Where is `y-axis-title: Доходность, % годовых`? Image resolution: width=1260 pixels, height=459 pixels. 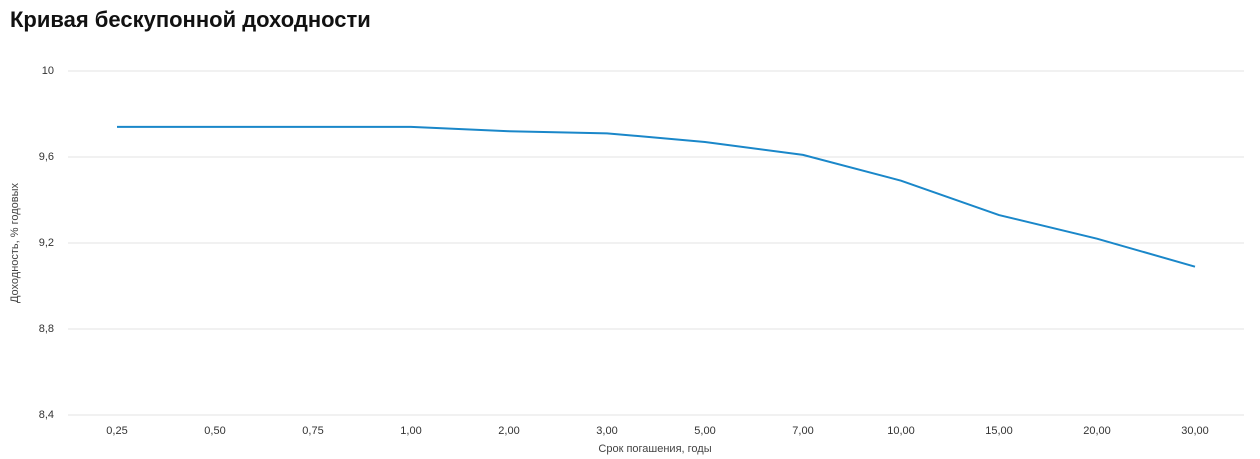 y-axis-title: Доходность, % годовых is located at coordinates (15, 242).